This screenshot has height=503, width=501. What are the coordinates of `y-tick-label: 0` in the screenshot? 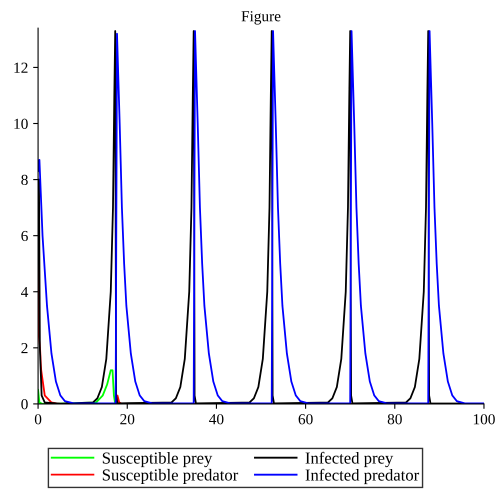 It's located at (24, 404).